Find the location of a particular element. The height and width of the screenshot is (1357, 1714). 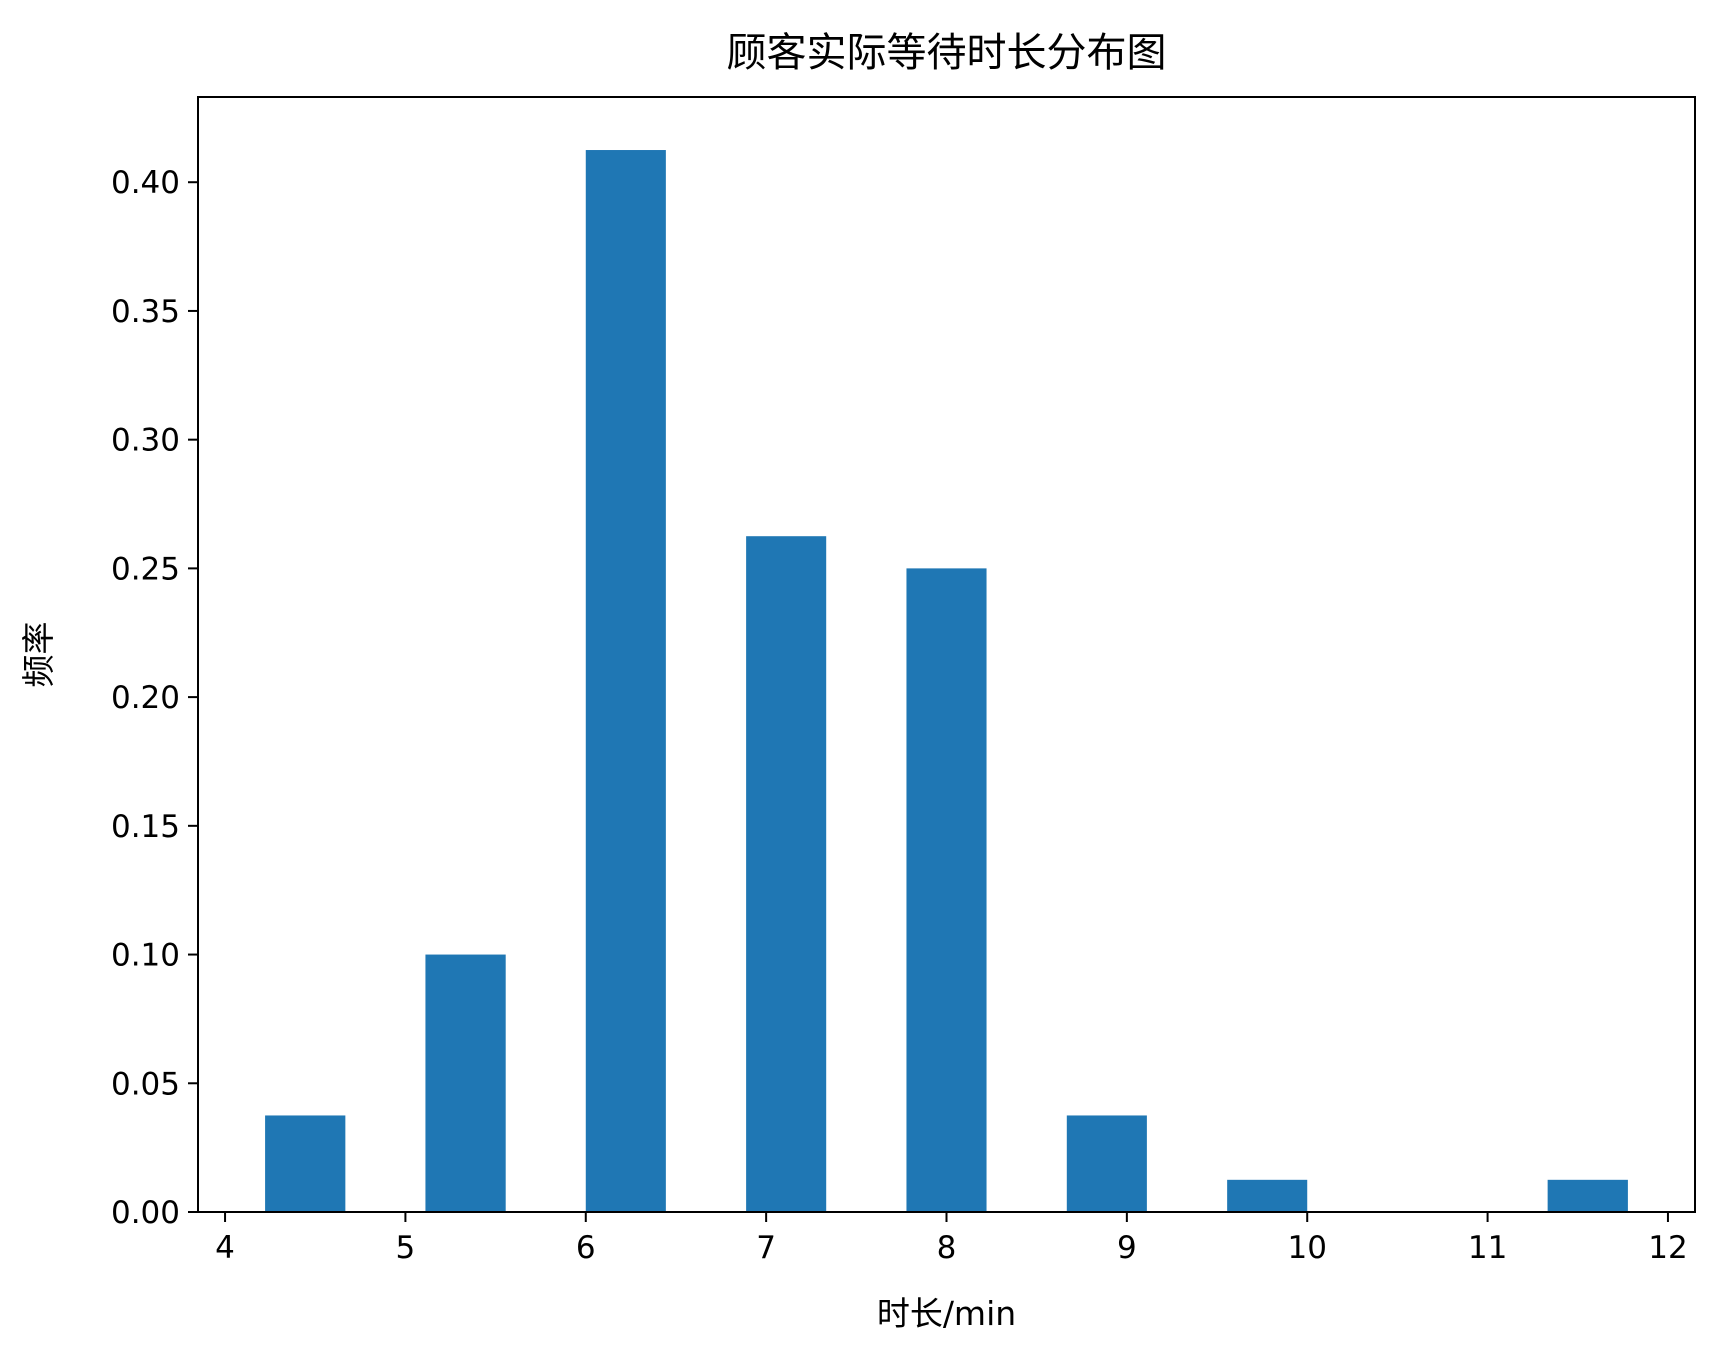

x-tick-label: 6 is located at coordinates (586, 1248).